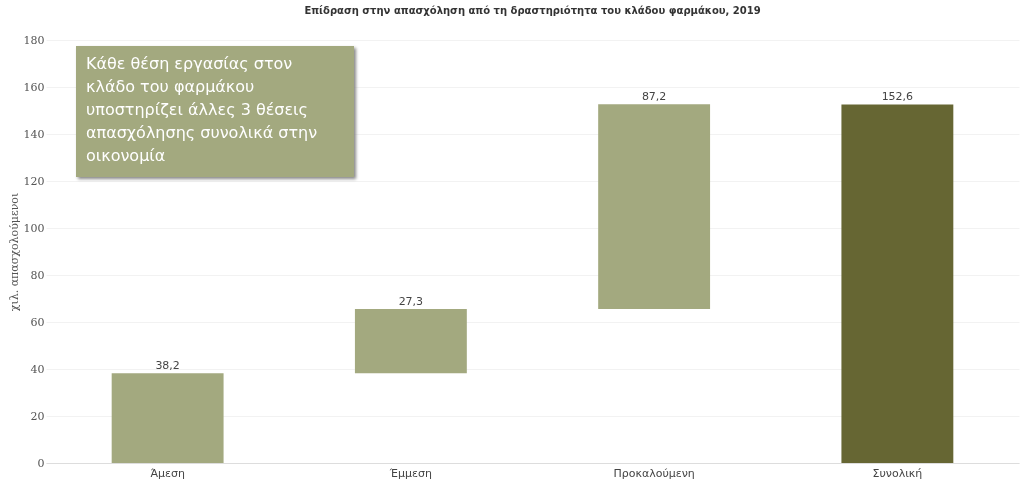 The height and width of the screenshot is (482, 1027). Describe the element at coordinates (410, 473) in the screenshot. I see `x-tick-label: Έμμεση` at that location.